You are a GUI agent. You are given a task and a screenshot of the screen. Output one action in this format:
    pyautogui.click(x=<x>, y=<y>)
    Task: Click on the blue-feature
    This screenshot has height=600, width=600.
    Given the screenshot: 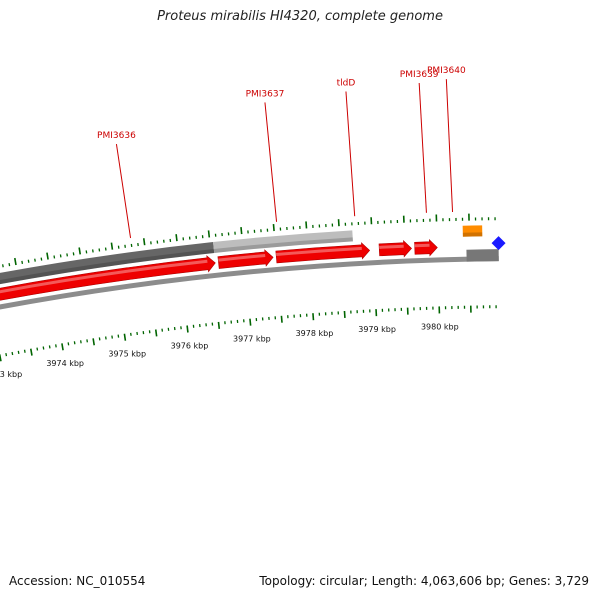 What is the action you would take?
    pyautogui.click(x=498, y=243)
    